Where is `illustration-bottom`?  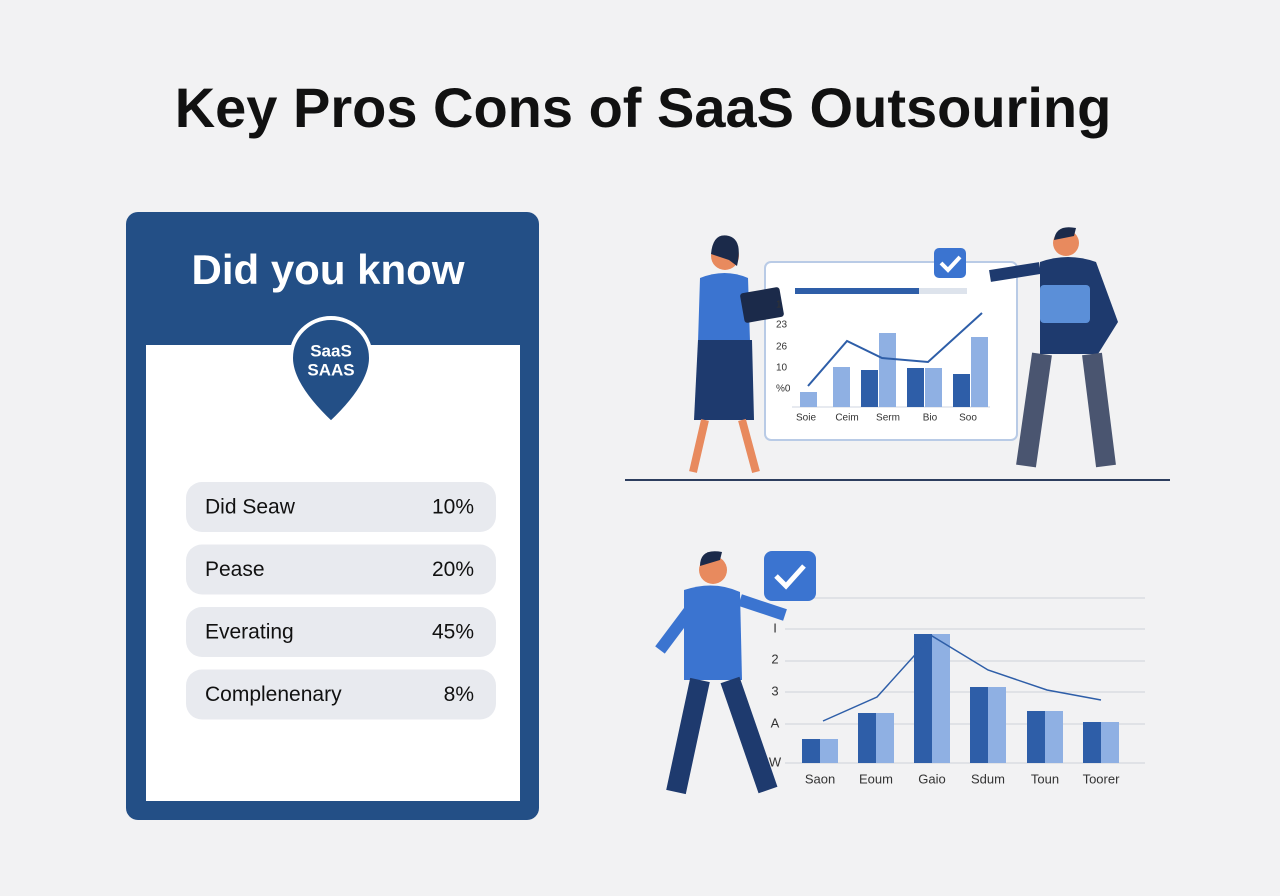 illustration-bottom is located at coordinates (900, 673).